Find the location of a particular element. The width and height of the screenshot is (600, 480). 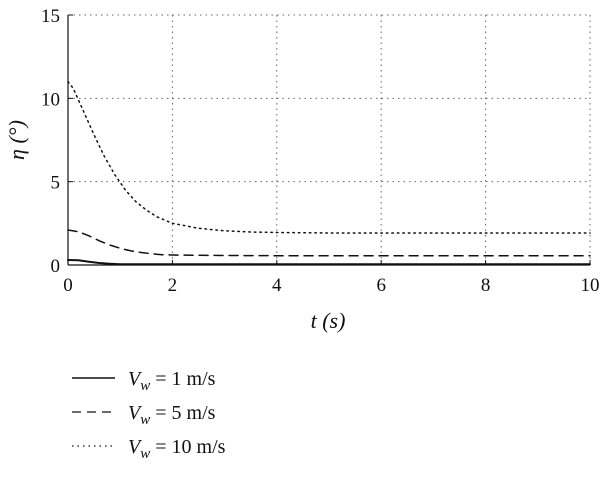

y-tick-label: 0 is located at coordinates (56, 266).